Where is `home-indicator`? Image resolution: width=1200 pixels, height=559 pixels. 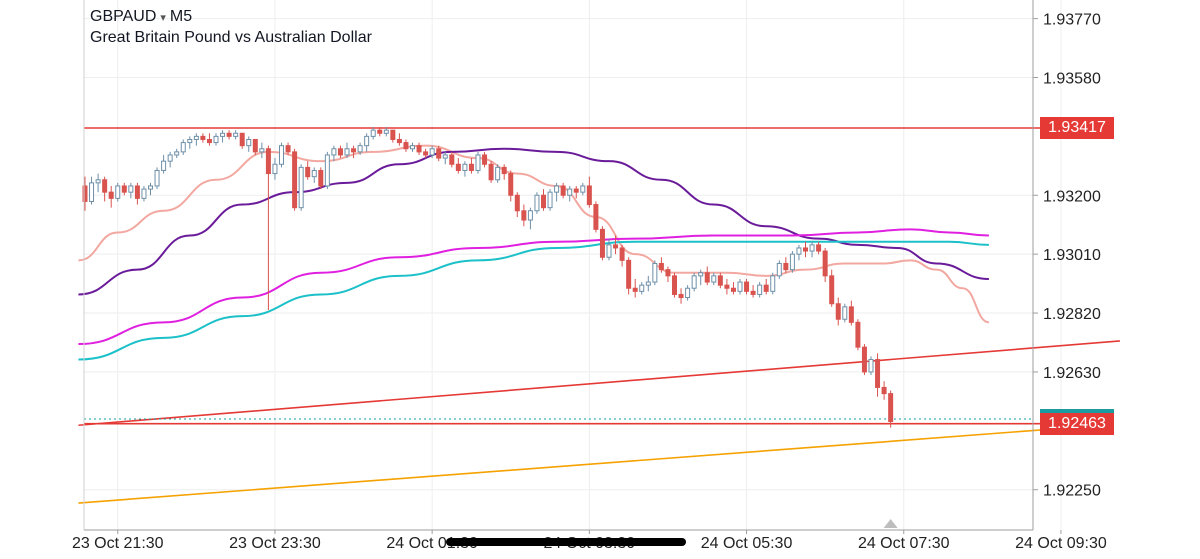
home-indicator is located at coordinates (566, 542).